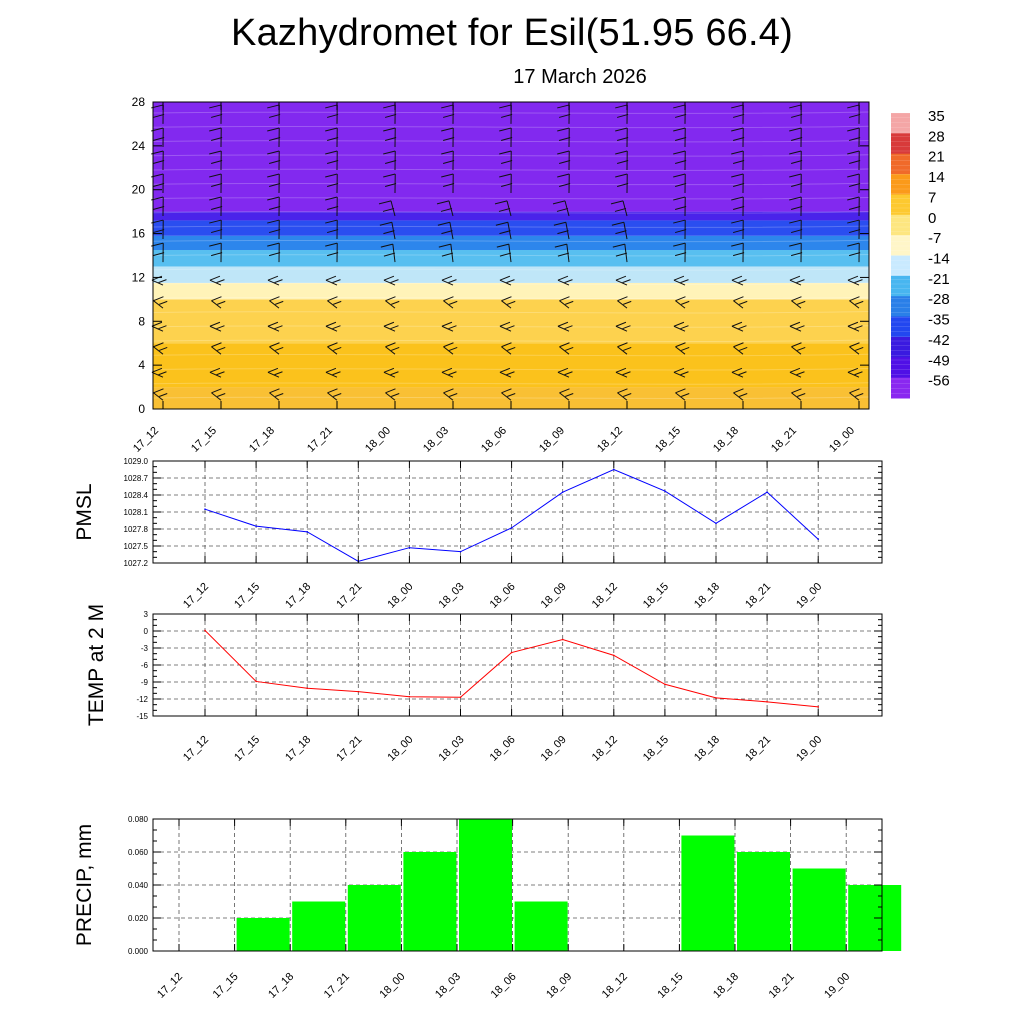 The width and height of the screenshot is (1024, 1024). What do you see at coordinates (511, 398) in the screenshot?
I see `heatmap-band` at bounding box center [511, 398].